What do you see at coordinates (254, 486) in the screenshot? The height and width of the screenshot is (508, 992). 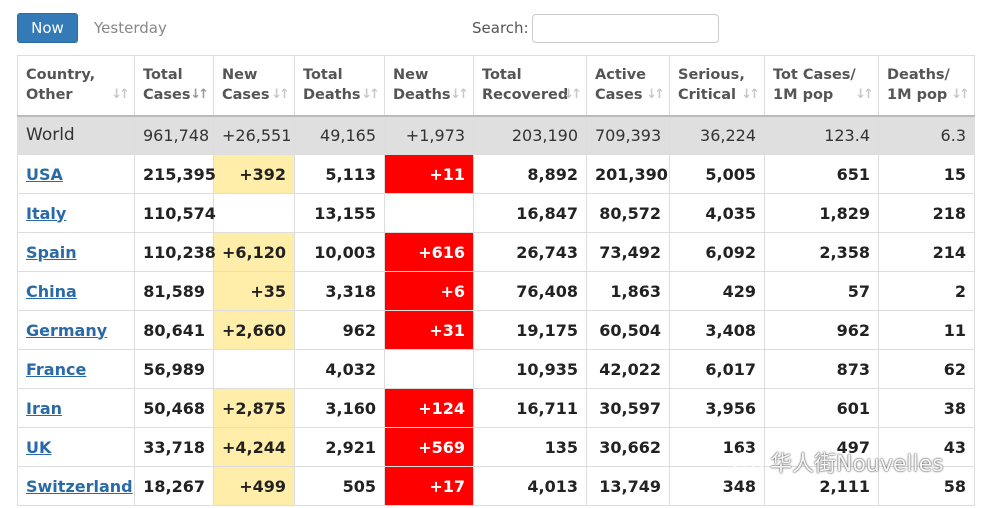 I see `cell-new-cases: +499` at bounding box center [254, 486].